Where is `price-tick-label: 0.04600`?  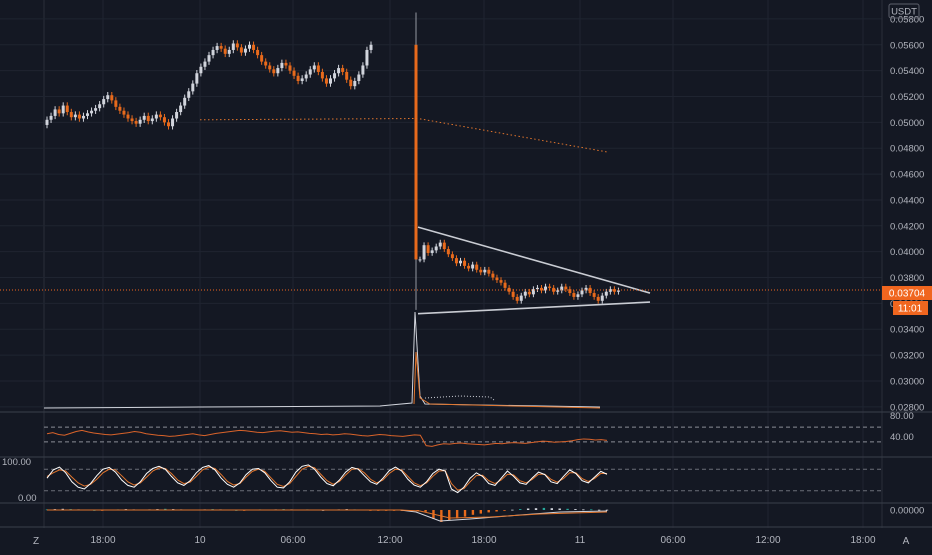
price-tick-label: 0.04600 is located at coordinates (907, 175).